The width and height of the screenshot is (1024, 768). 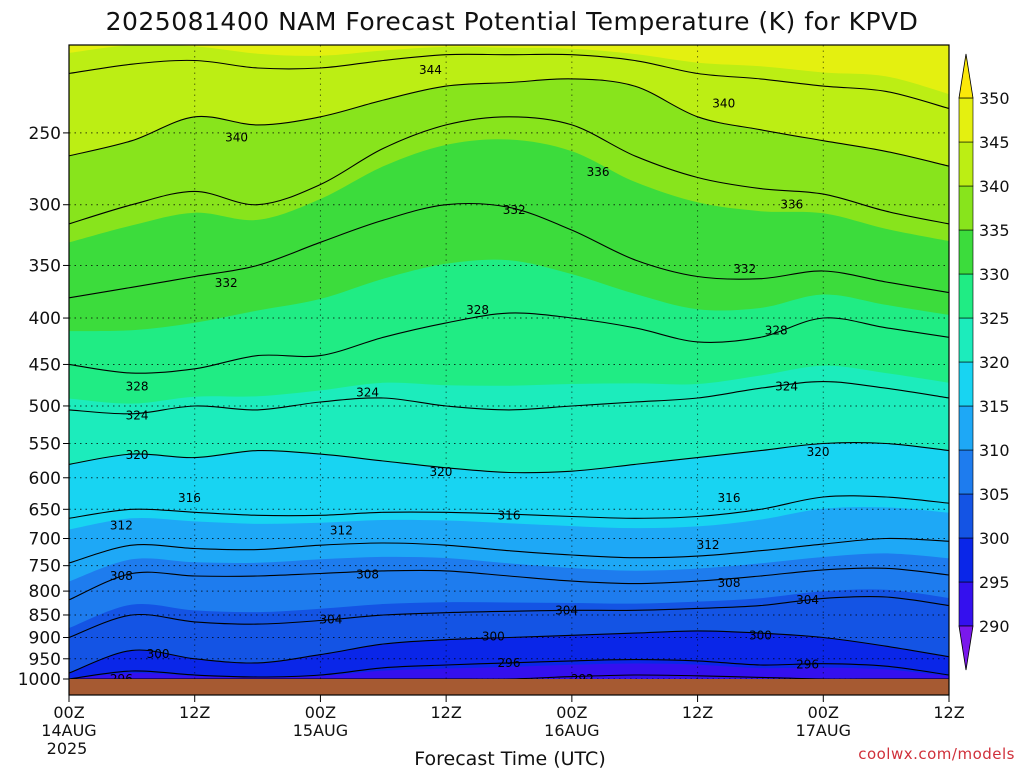 I want to click on y-tick-label-500: 500, so click(x=45, y=407).